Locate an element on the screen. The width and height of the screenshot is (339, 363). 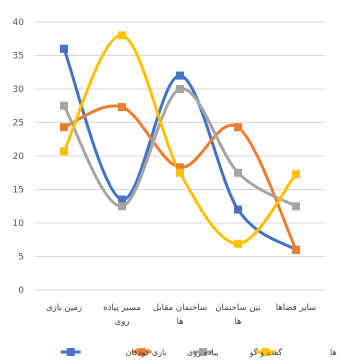
y-tick-label: 40 is located at coordinates (19, 23).